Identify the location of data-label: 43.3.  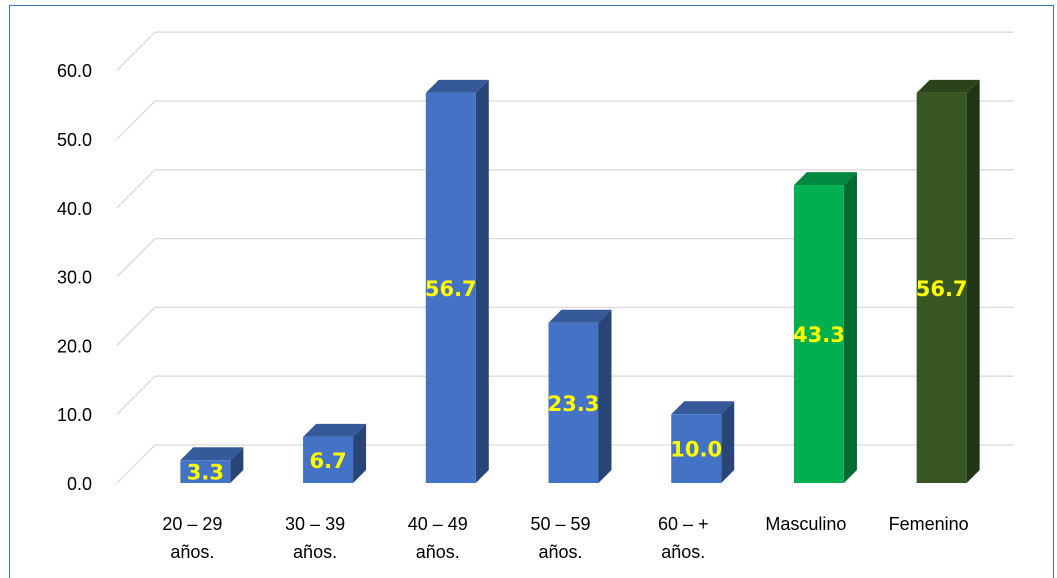
(819, 335).